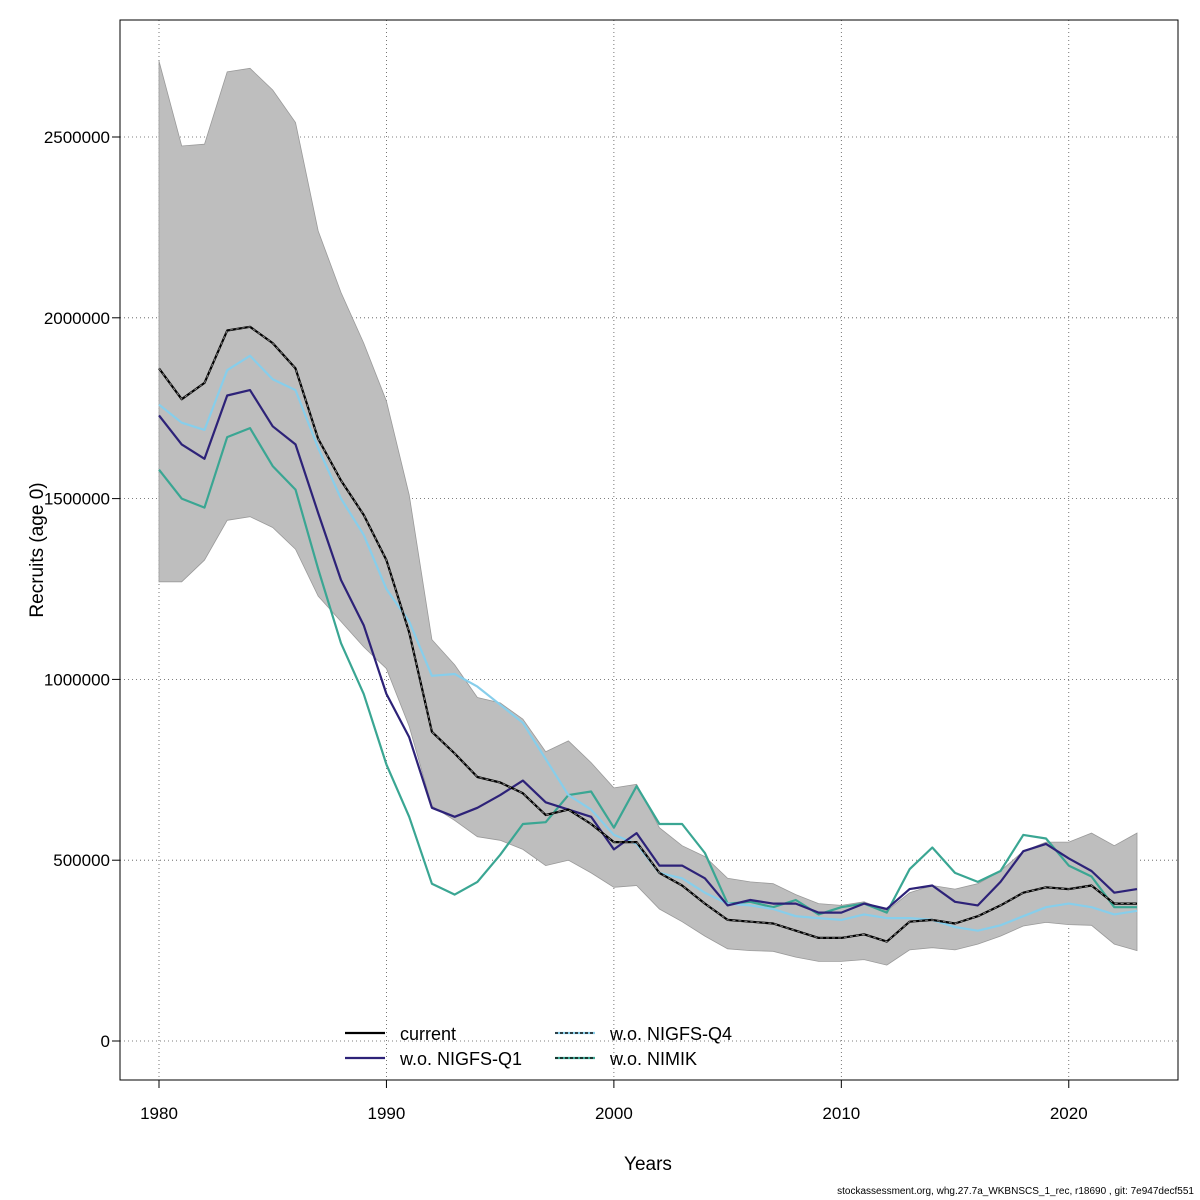  I want to click on legend-label-w-o-nigfs-q4: w.o. NIGFS-Q4, so click(670, 1034).